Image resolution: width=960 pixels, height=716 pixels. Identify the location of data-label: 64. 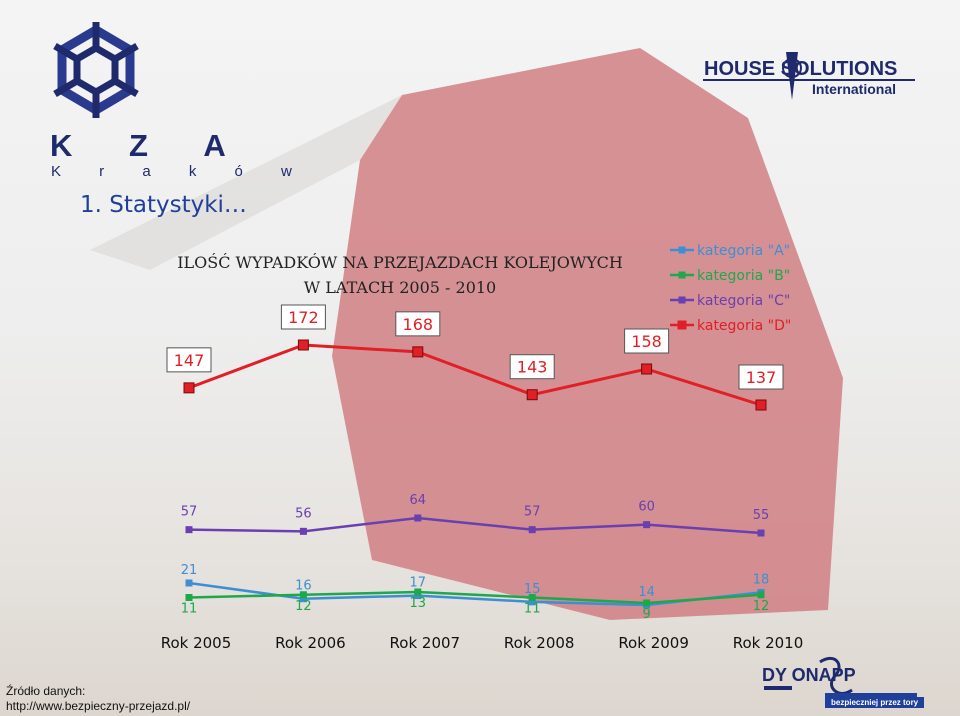
(418, 500).